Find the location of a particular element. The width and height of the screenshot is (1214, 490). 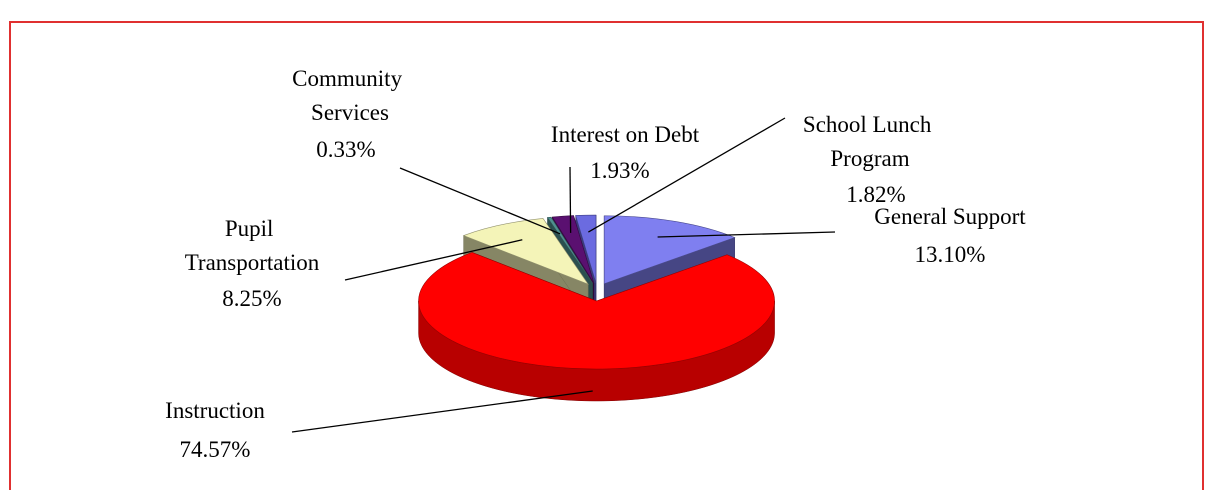

slice-label: Instruction is located at coordinates (215, 410).